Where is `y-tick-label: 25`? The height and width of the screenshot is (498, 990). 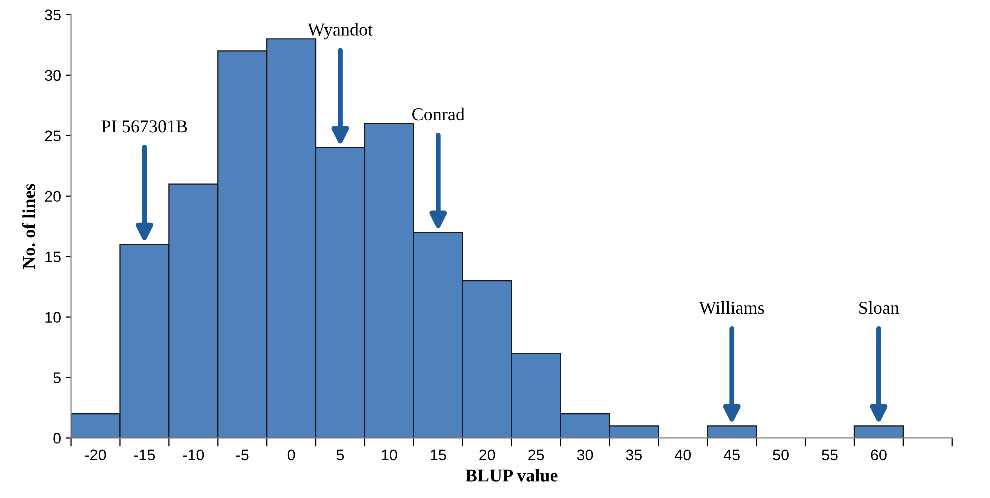
y-tick-label: 25 is located at coordinates (53, 136).